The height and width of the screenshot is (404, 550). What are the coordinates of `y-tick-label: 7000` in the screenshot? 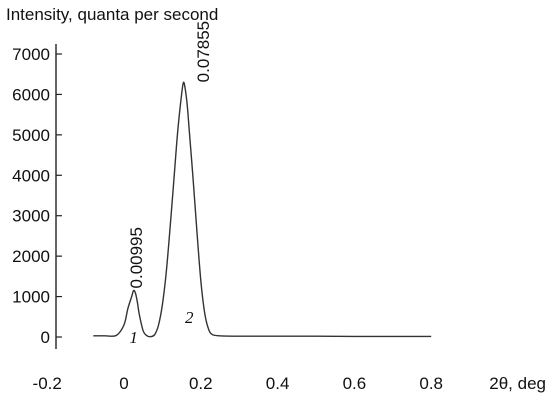 It's located at (31, 54).